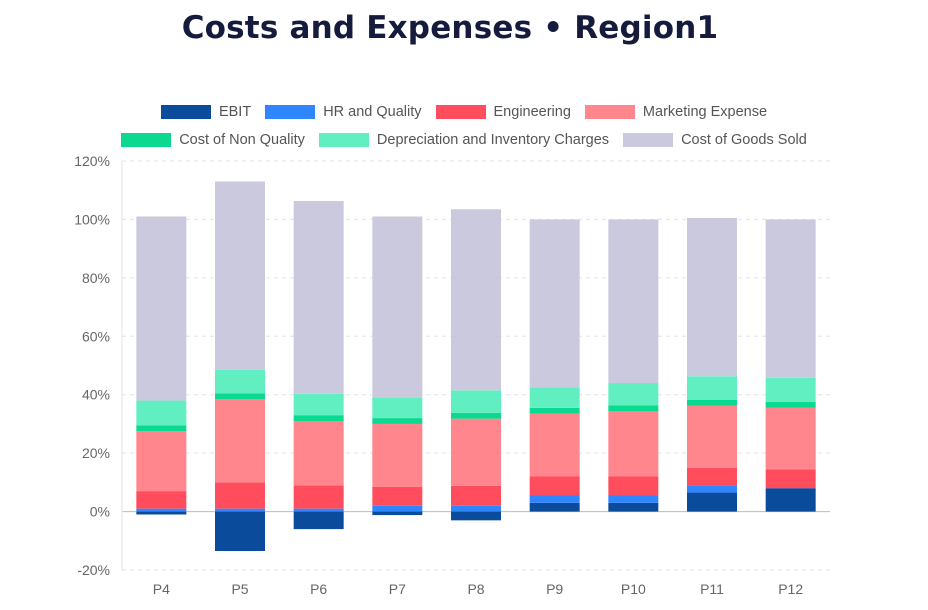 The image size is (928, 610). I want to click on x-tick-label: P5, so click(239, 589).